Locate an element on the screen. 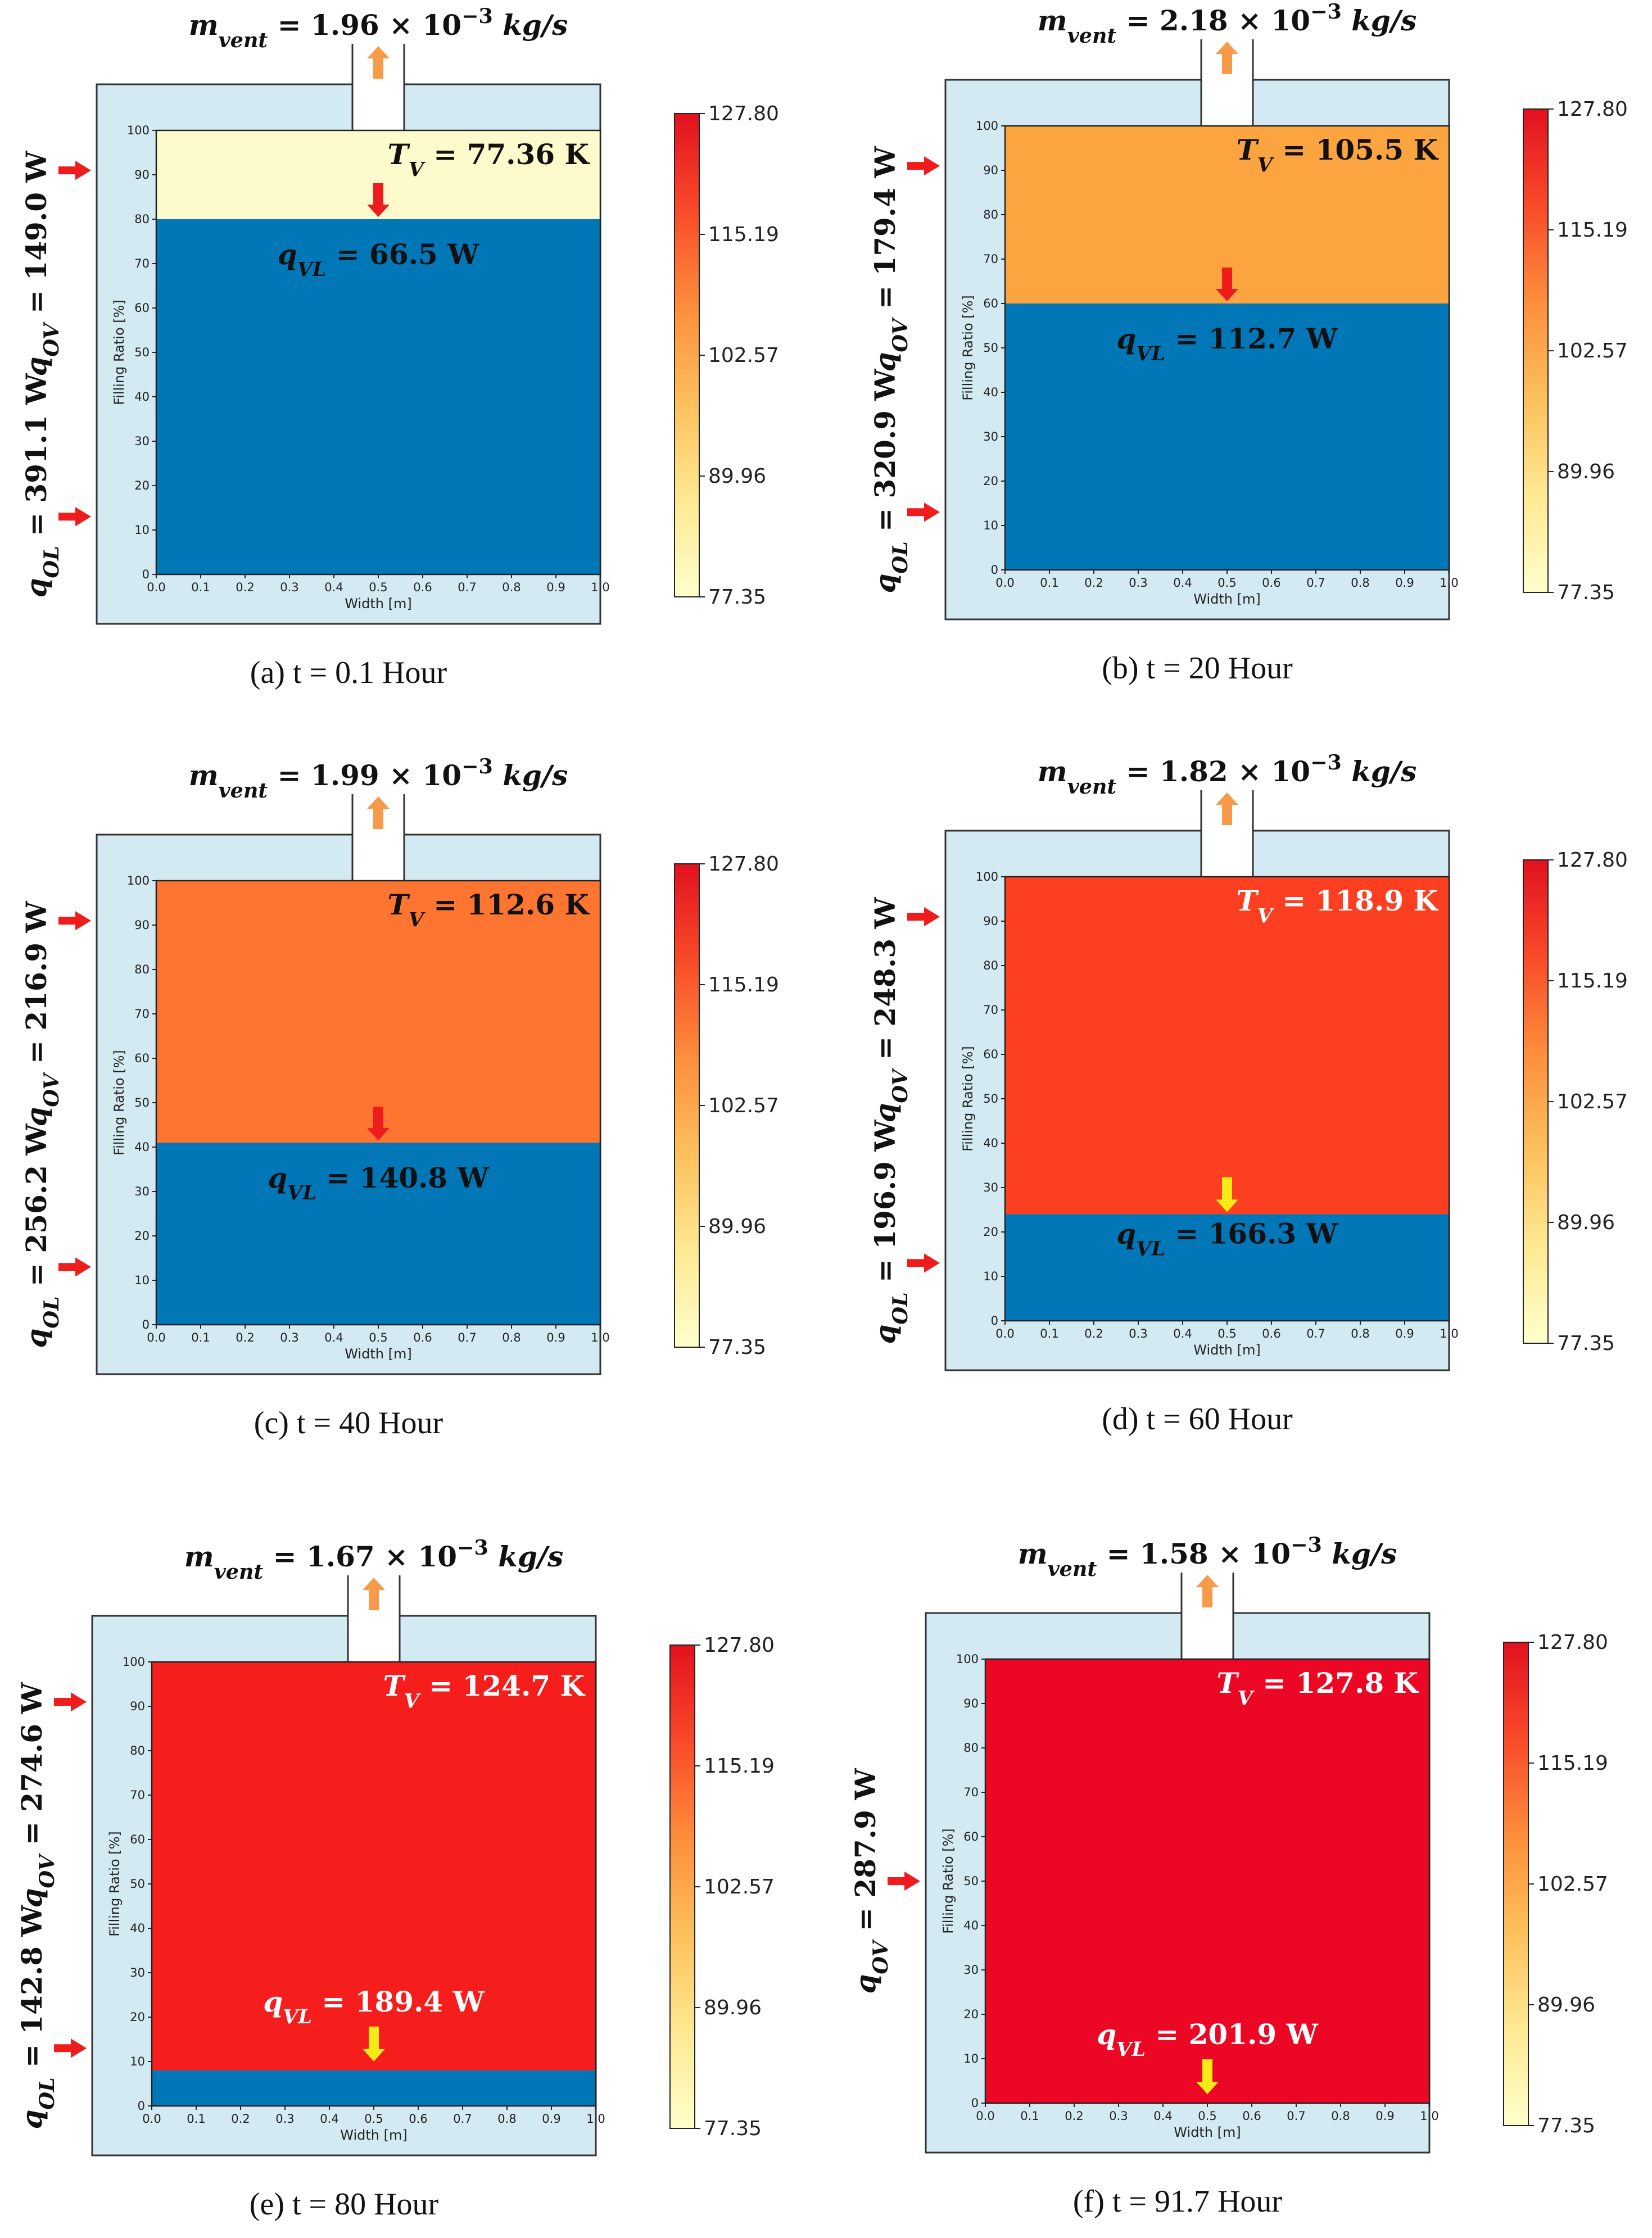  q-ov-label: qOV = 216.9 W is located at coordinates (42, 1014).